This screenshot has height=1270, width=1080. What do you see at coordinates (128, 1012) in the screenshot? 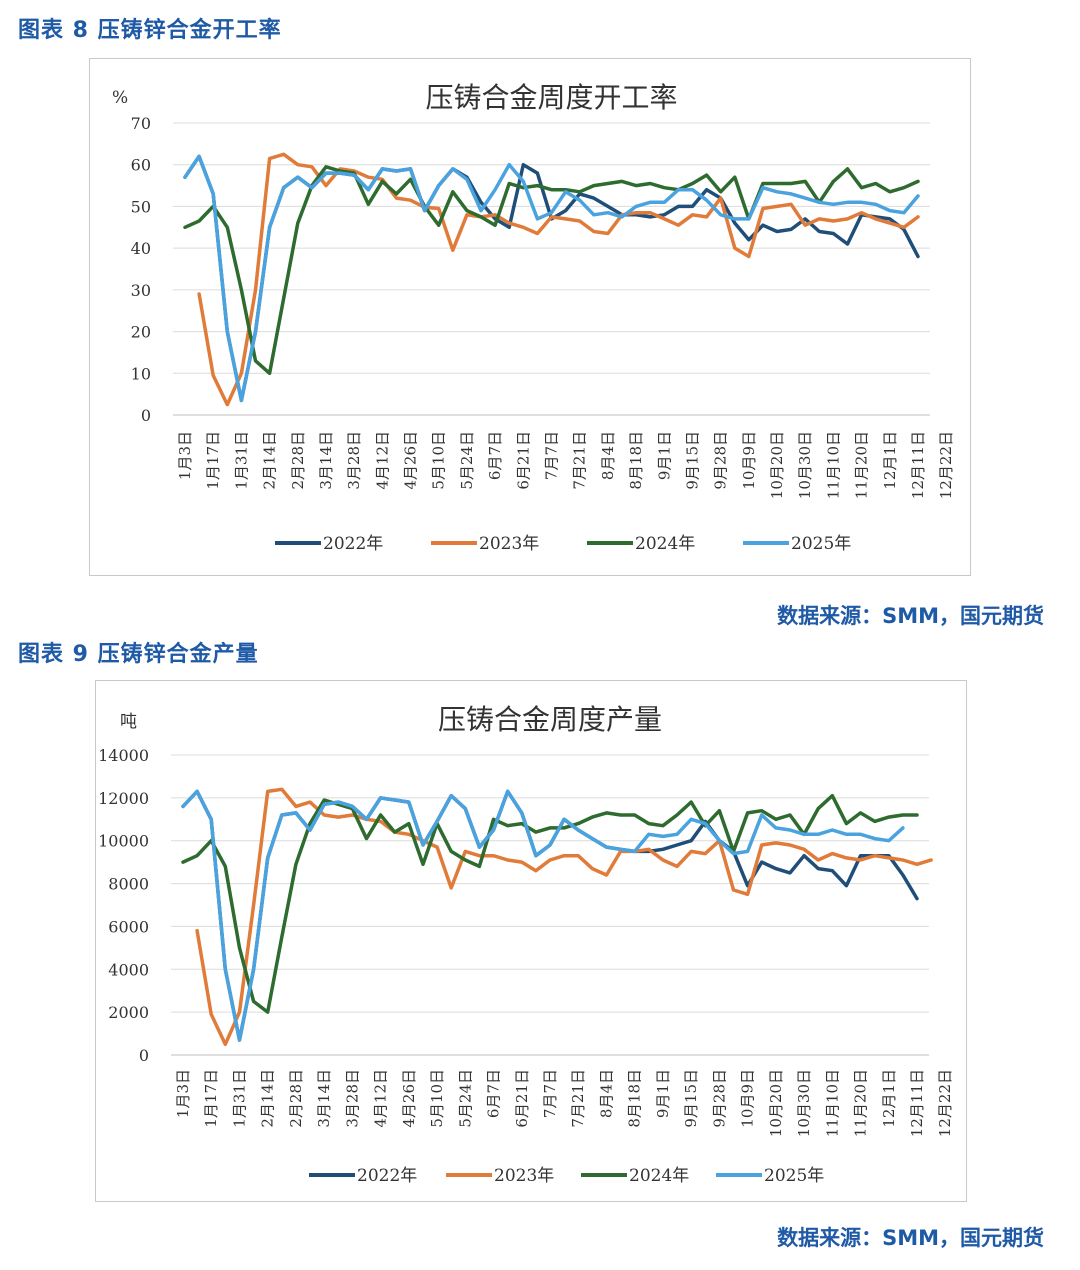
I see `y-tick-label: 2000` at bounding box center [128, 1012].